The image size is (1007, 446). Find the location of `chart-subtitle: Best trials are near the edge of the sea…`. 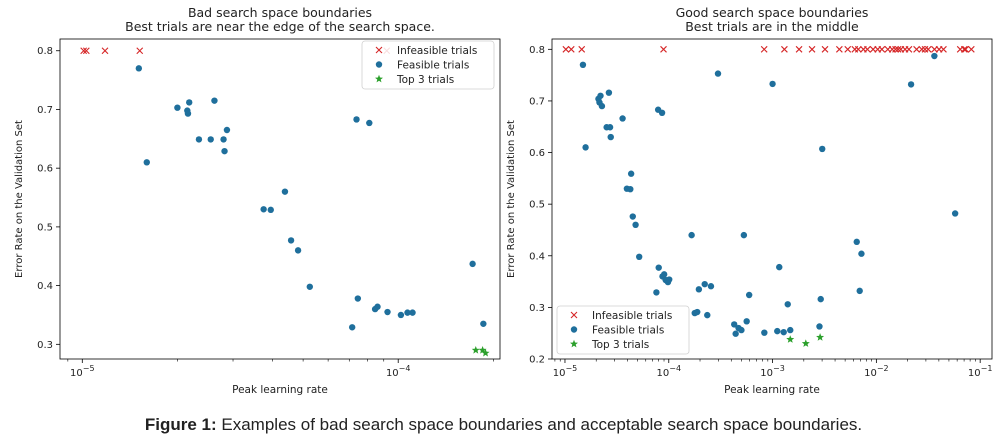

chart-subtitle: Best trials are near the edge of the sea… is located at coordinates (280, 26).